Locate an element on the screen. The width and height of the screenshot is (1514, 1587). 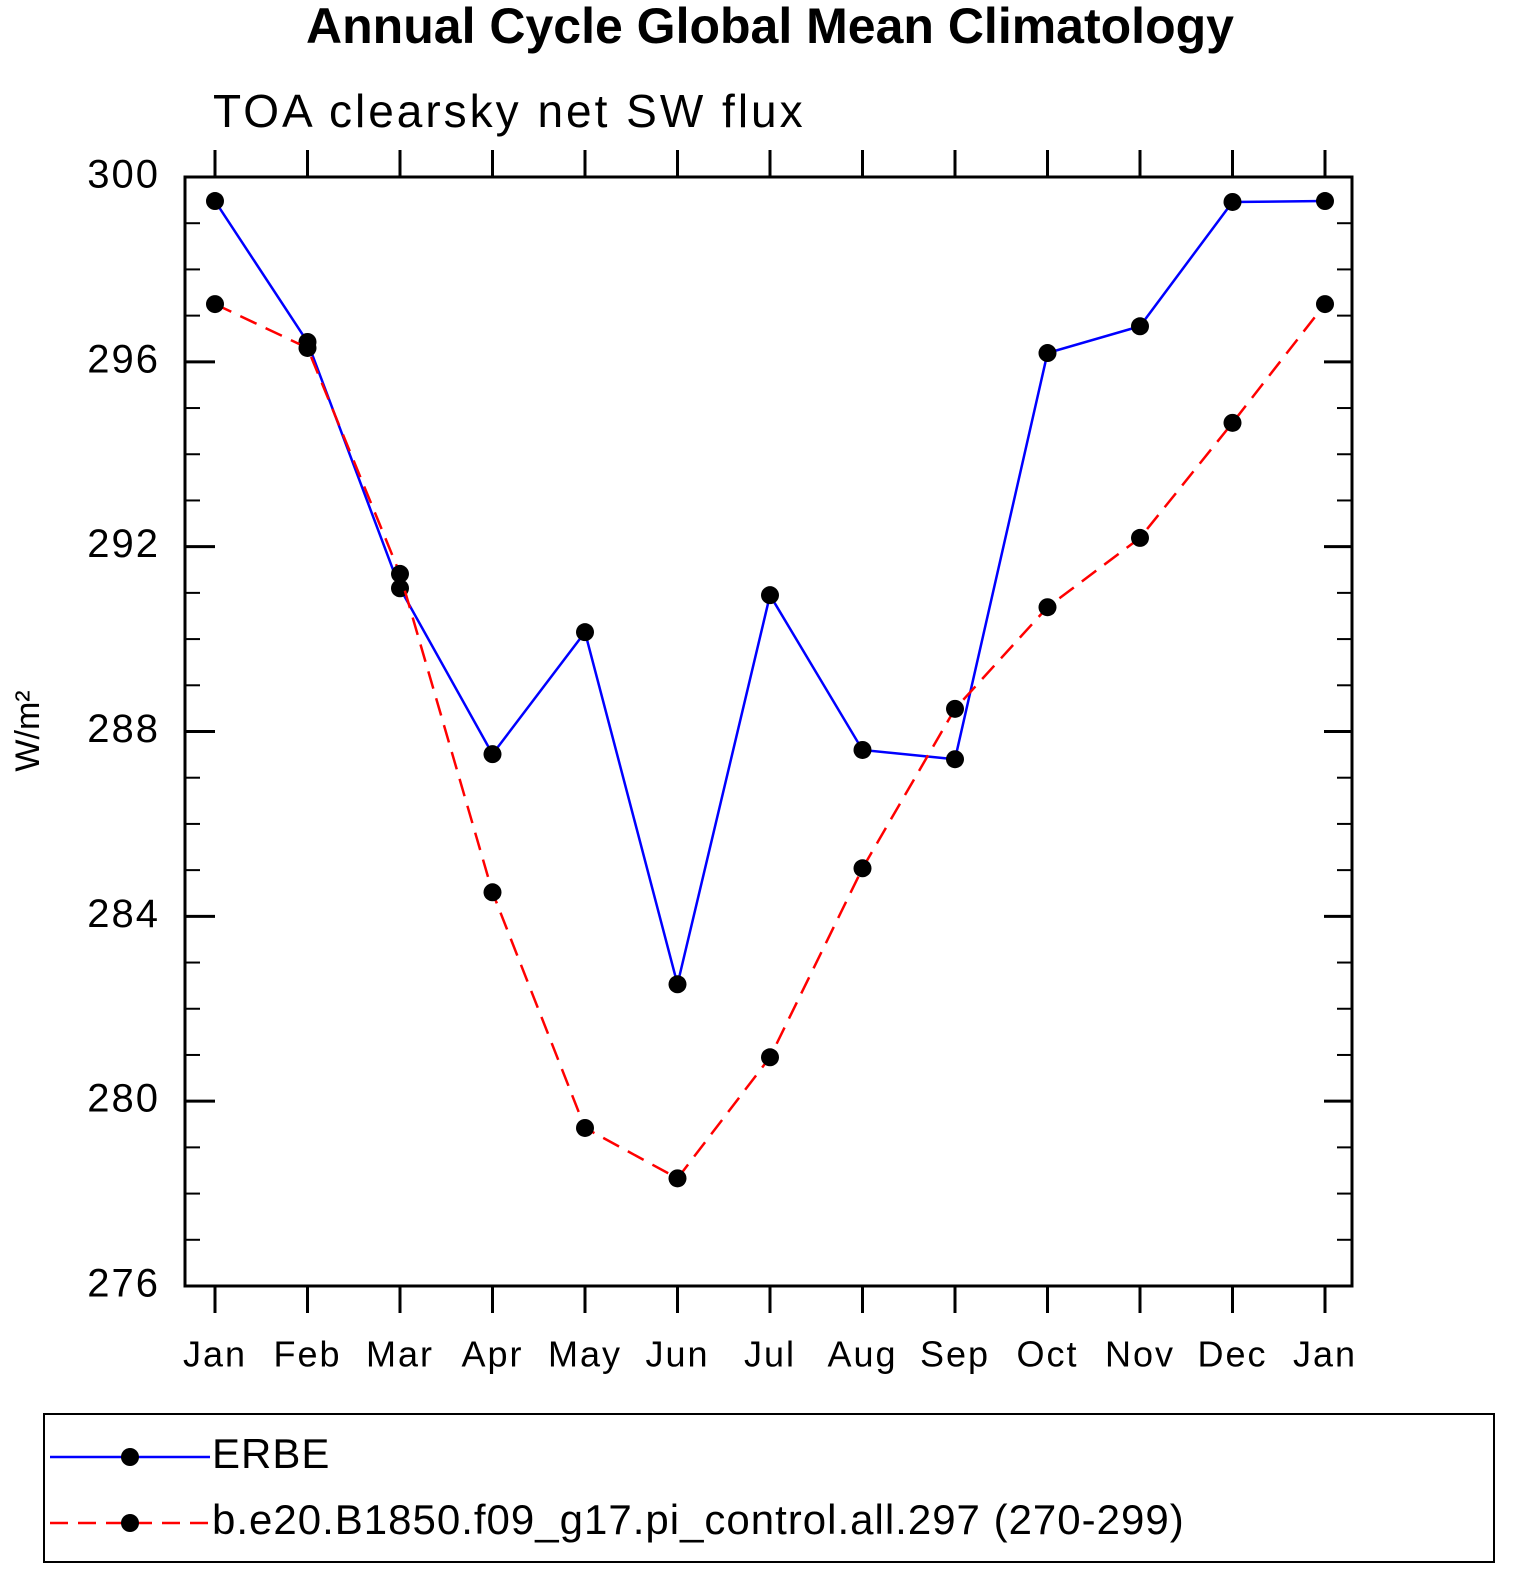
chart-title: Annual Cycle Global Mean Climatology is located at coordinates (770, 27).